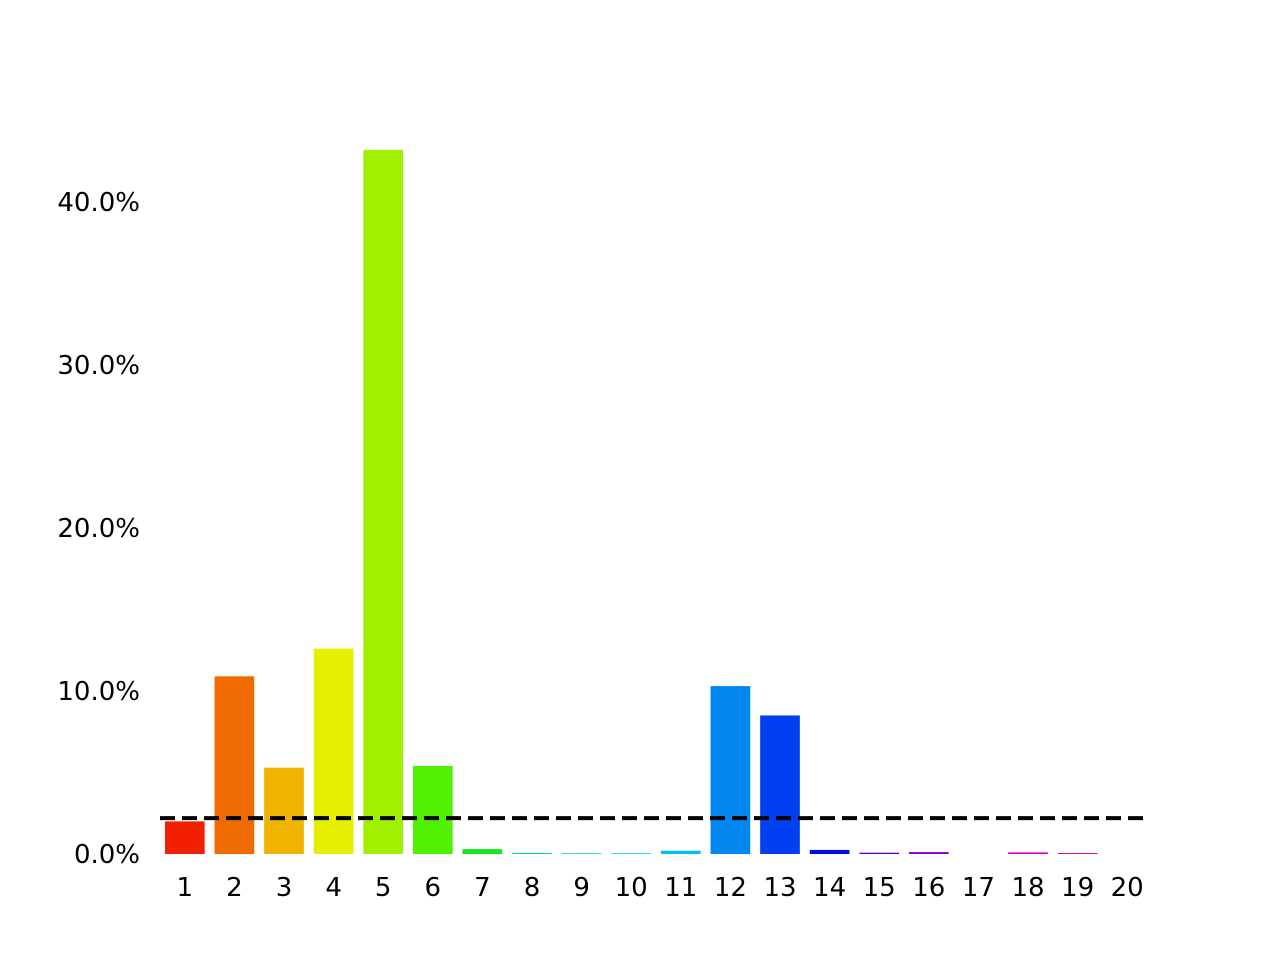 The width and height of the screenshot is (1280, 964). I want to click on x-tick-label-10: 10, so click(631, 888).